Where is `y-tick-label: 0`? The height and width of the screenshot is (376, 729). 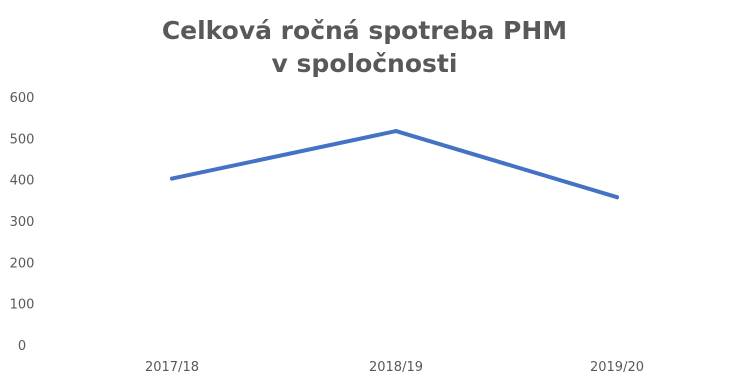
y-tick-label: 0 is located at coordinates (22, 346).